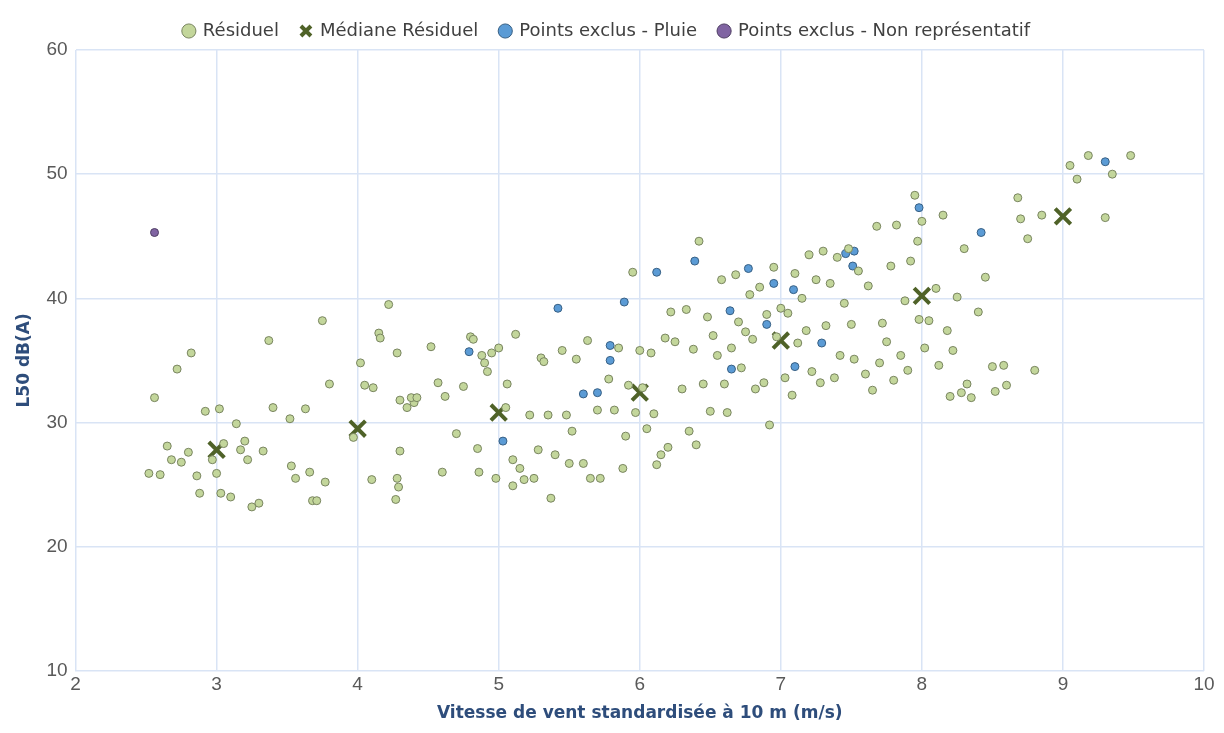  What do you see at coordinates (358, 684) in the screenshot?
I see `x-tick-label: 4` at bounding box center [358, 684].